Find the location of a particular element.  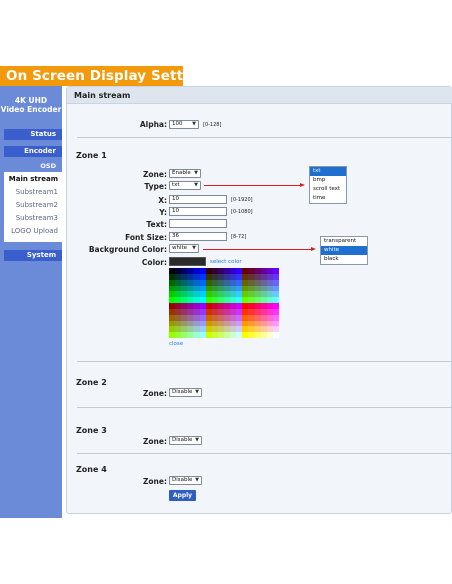

type-option-scroll-text: scroll text is located at coordinates (327, 189).